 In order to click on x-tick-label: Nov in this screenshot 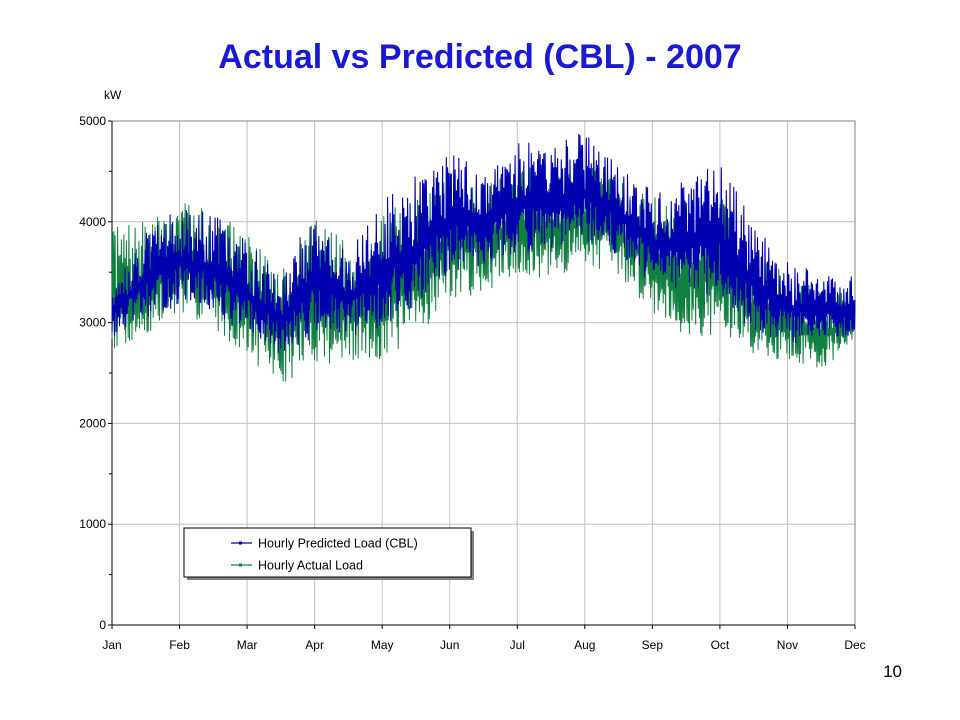, I will do `click(787, 645)`.